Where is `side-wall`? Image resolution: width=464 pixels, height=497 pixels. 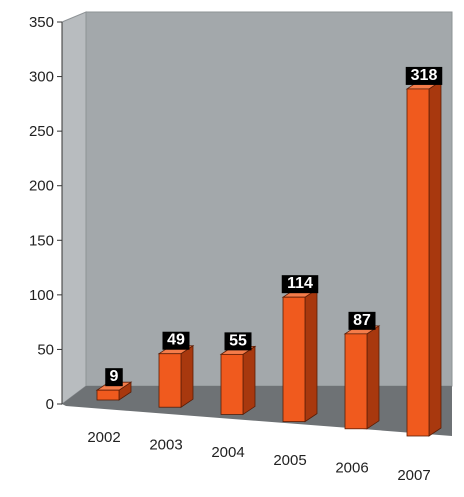
side-wall is located at coordinates (74, 208).